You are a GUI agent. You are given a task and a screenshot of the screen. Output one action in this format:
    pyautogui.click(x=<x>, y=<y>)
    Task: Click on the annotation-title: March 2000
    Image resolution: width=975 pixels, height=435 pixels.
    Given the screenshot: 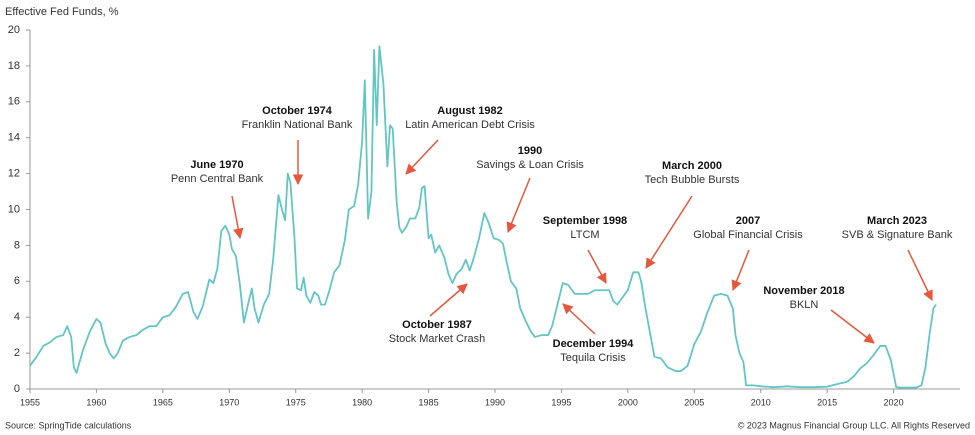 What is the action you would take?
    pyautogui.click(x=692, y=166)
    